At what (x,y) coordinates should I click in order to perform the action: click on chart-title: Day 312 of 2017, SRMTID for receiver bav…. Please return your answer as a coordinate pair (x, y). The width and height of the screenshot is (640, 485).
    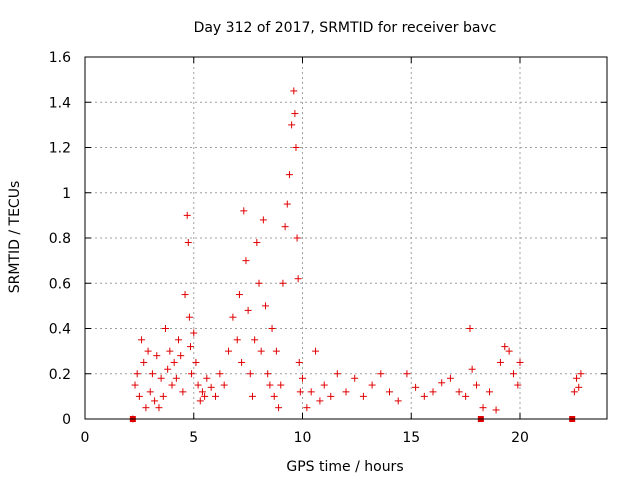
    Looking at the image, I should click on (345, 28).